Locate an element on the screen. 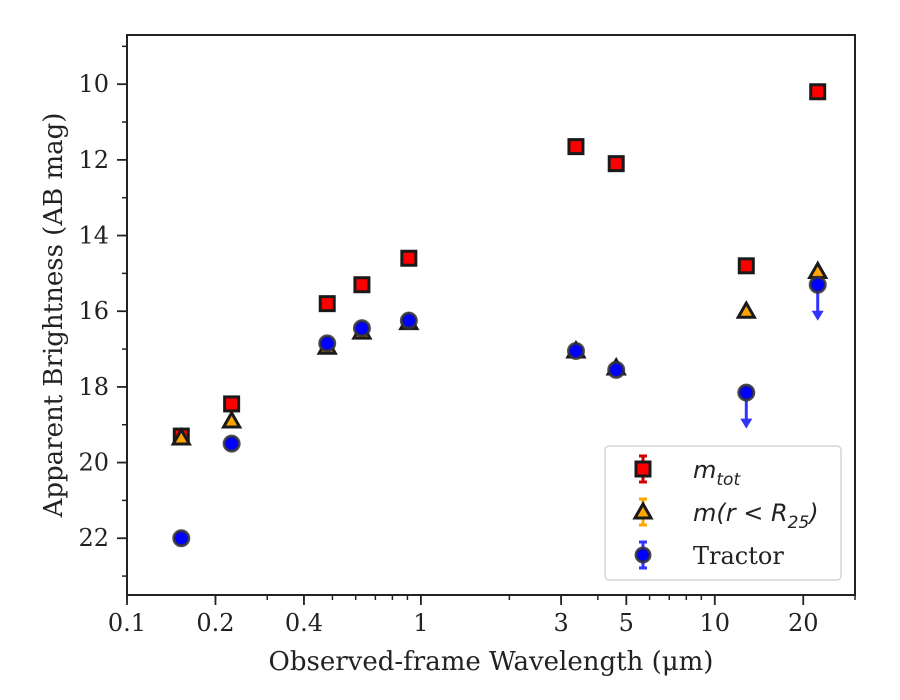 The width and height of the screenshot is (900, 700). y-tick-label: 18 is located at coordinates (93, 387).